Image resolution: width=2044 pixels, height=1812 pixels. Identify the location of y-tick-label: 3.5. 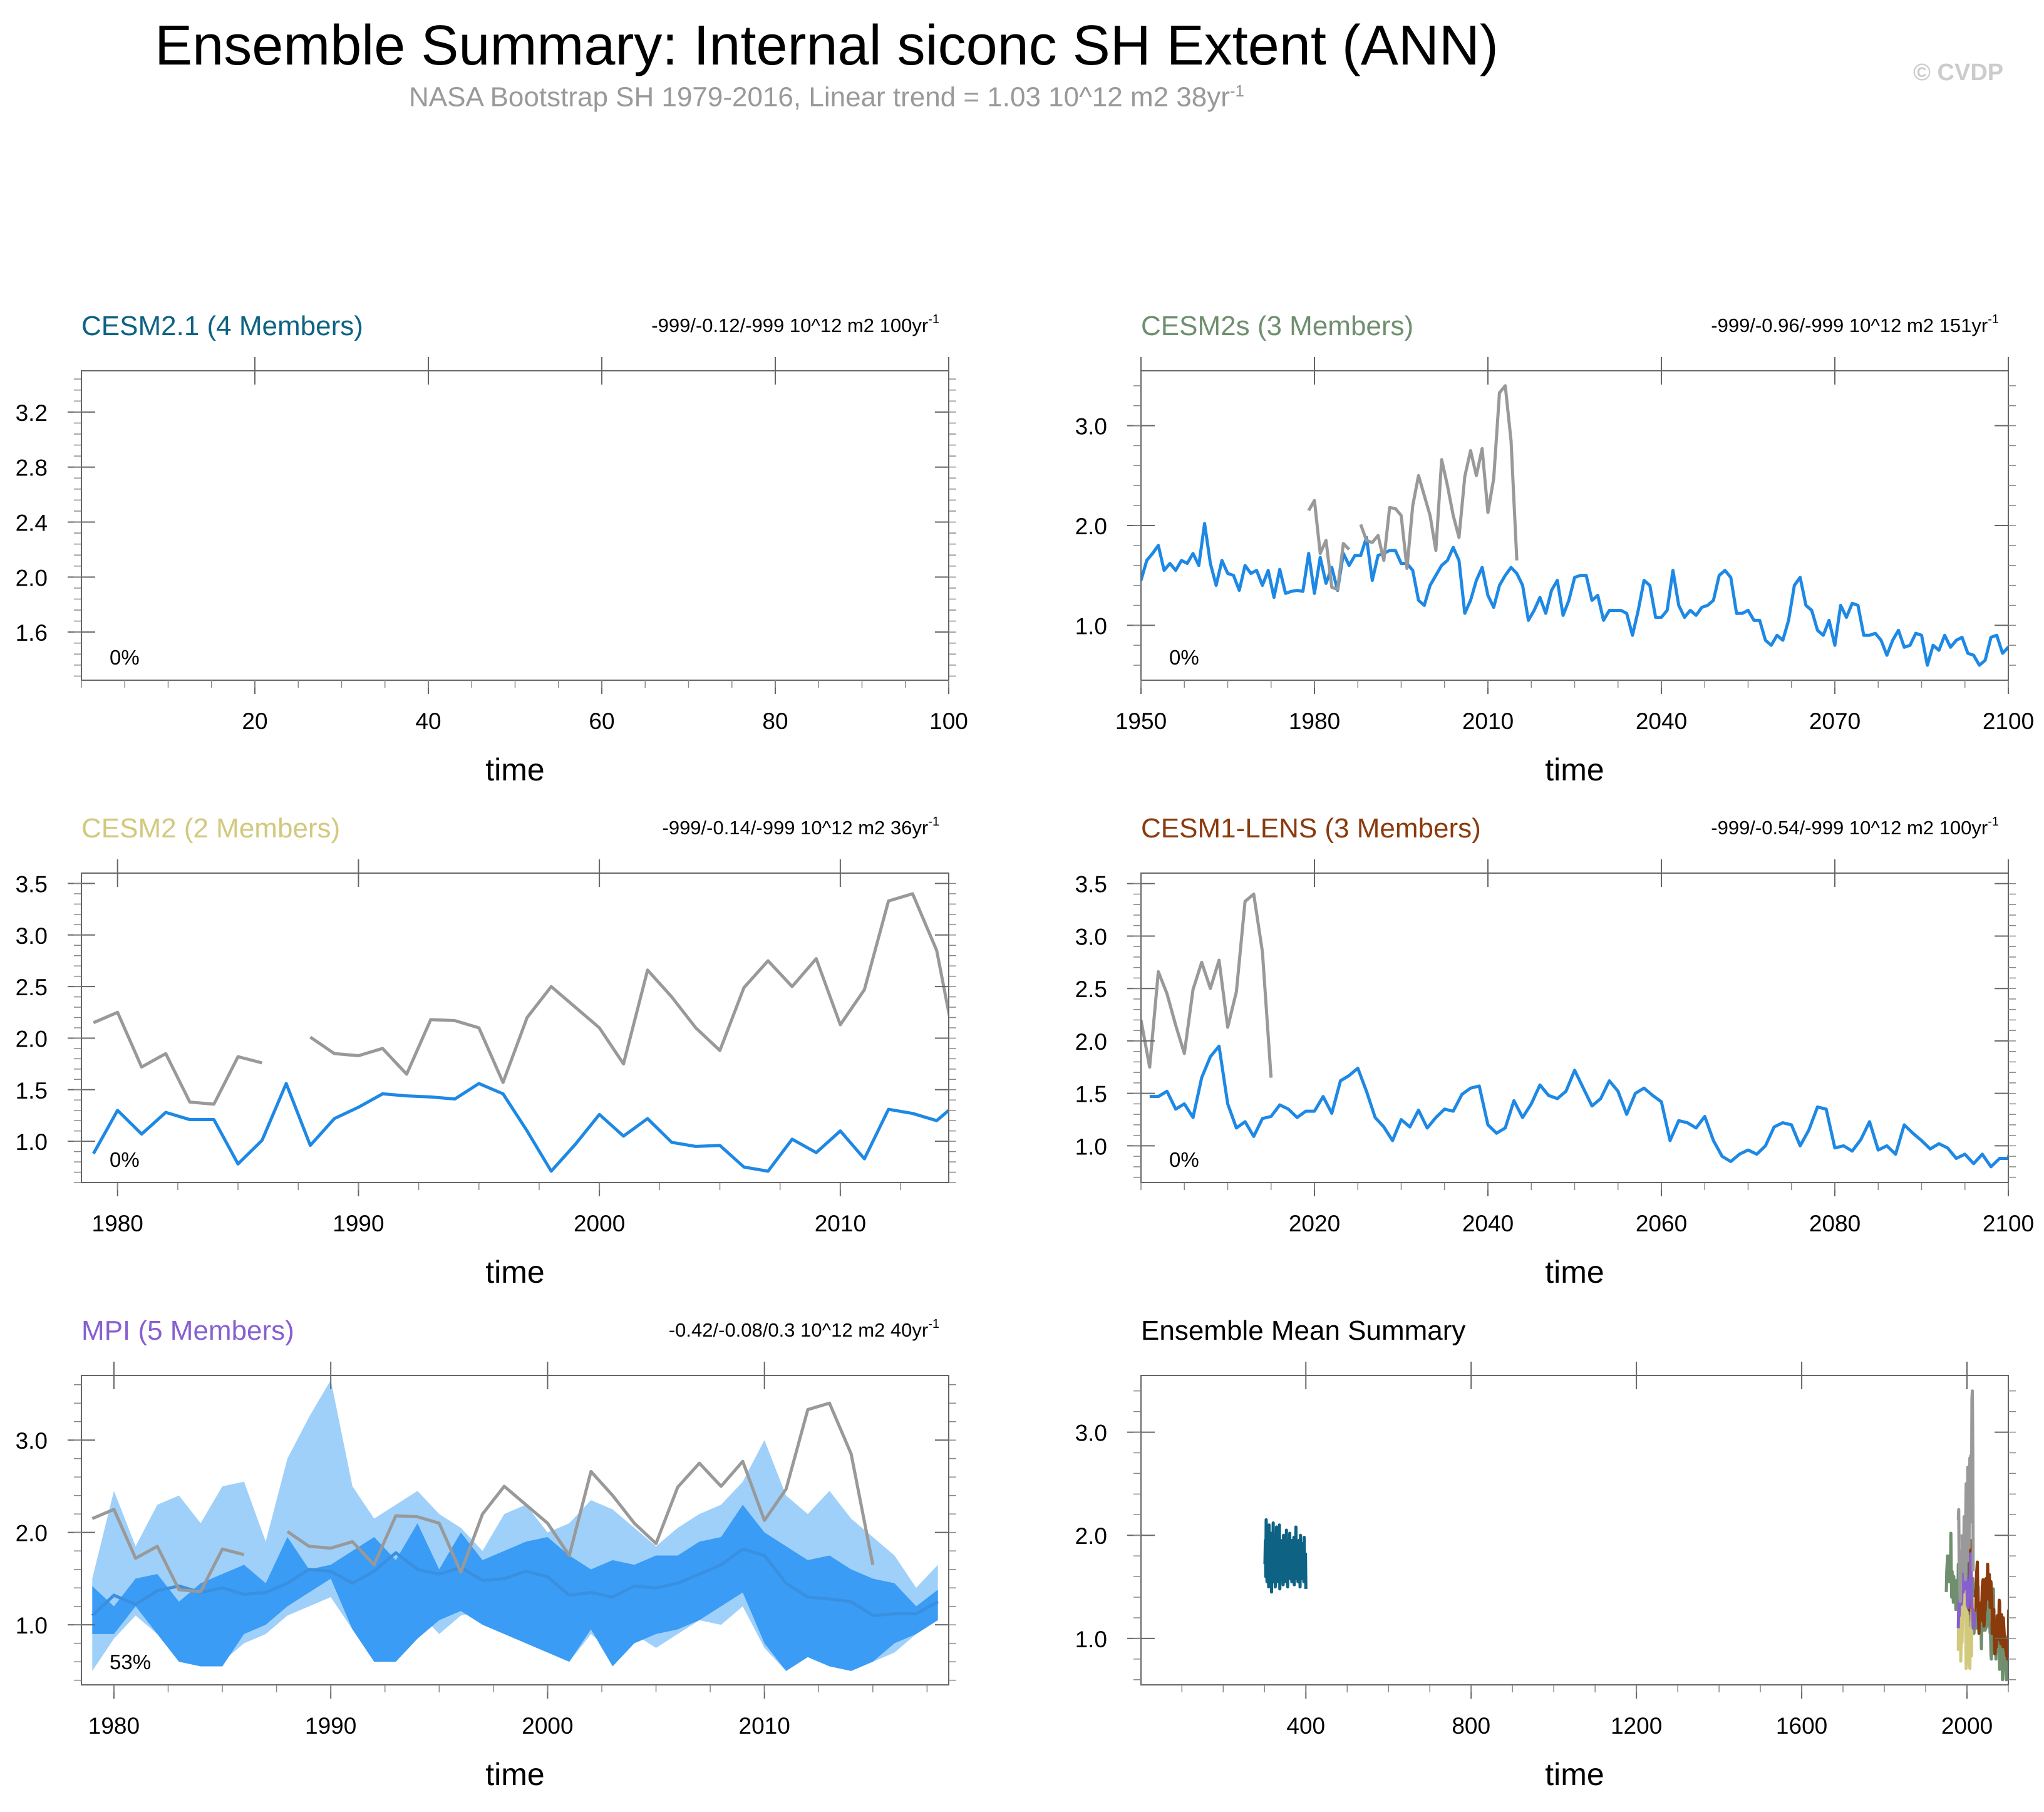
(1091, 885).